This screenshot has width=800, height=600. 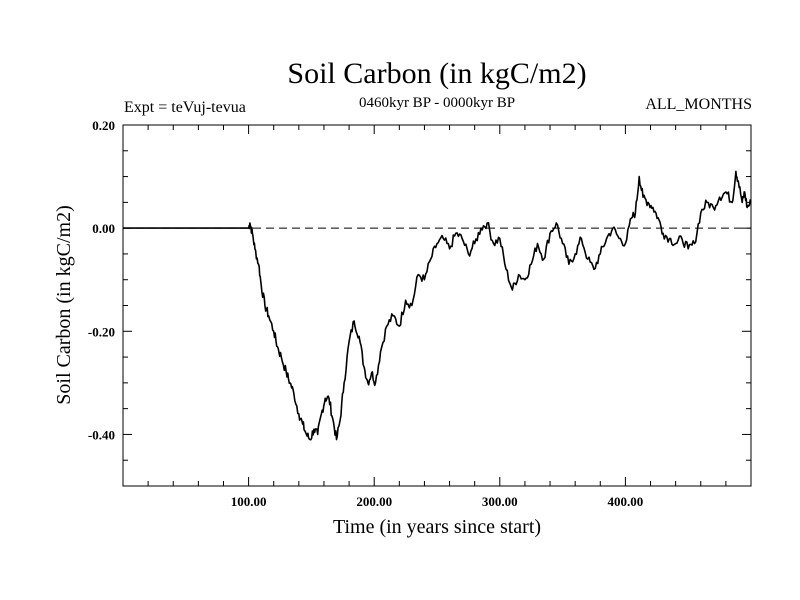 What do you see at coordinates (185, 107) in the screenshot?
I see `experiment-label: Expt = teVuj-tevua` at bounding box center [185, 107].